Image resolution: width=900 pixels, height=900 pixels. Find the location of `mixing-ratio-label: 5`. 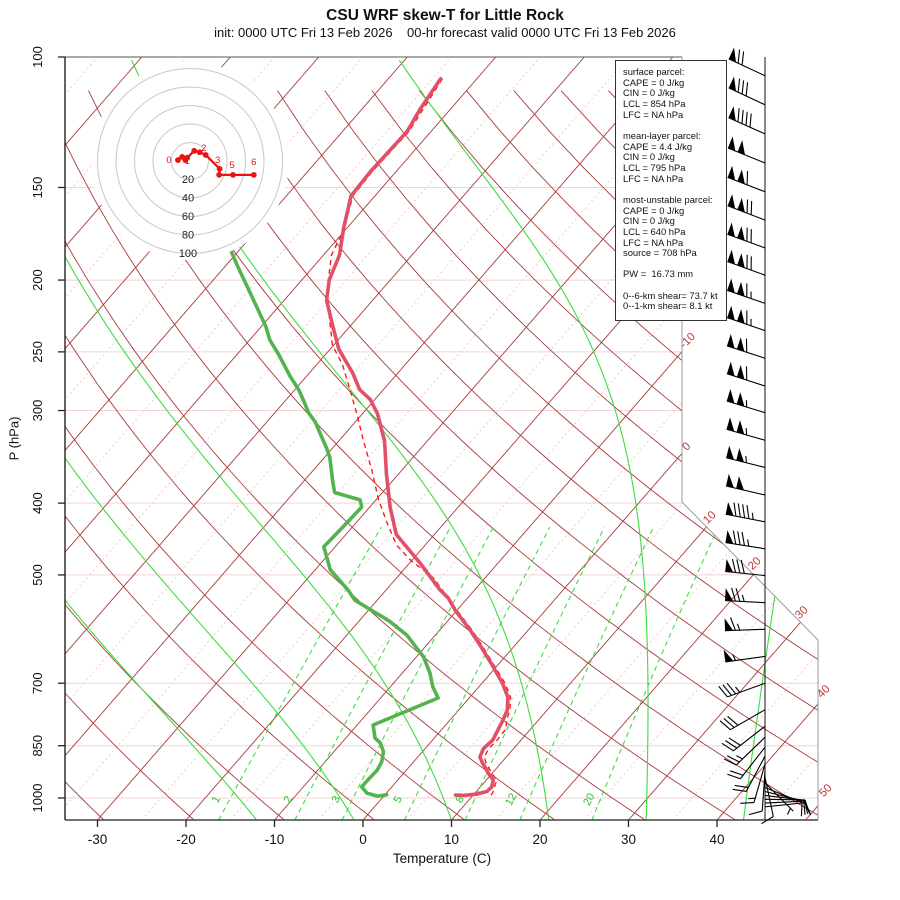

mixing-ratio-label: 5 is located at coordinates (398, 799).